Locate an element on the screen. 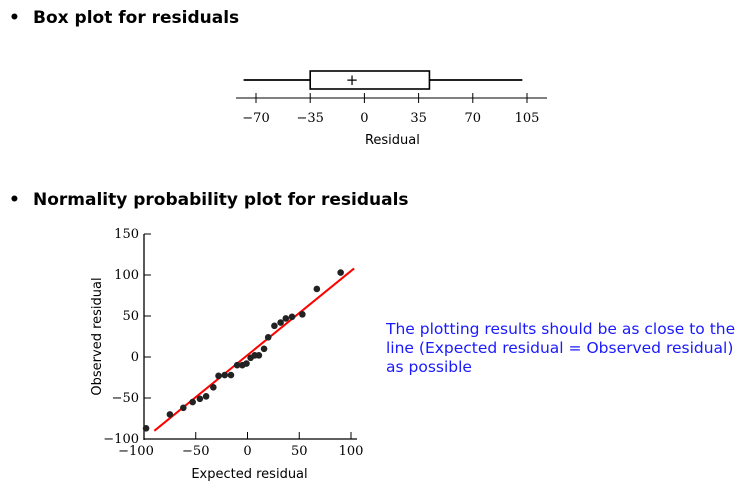  box-x-axis-label: Residual is located at coordinates (392, 140).